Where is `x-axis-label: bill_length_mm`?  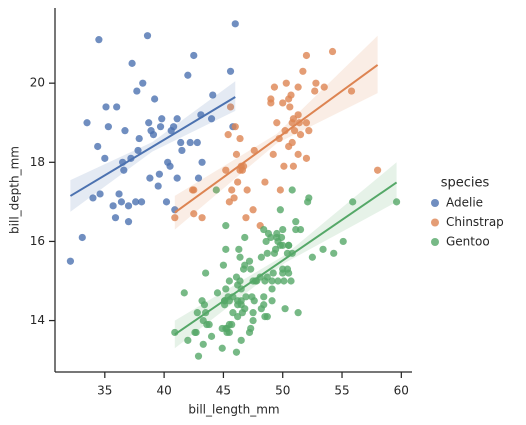
x-axis-label: bill_length_mm is located at coordinates (233, 410).